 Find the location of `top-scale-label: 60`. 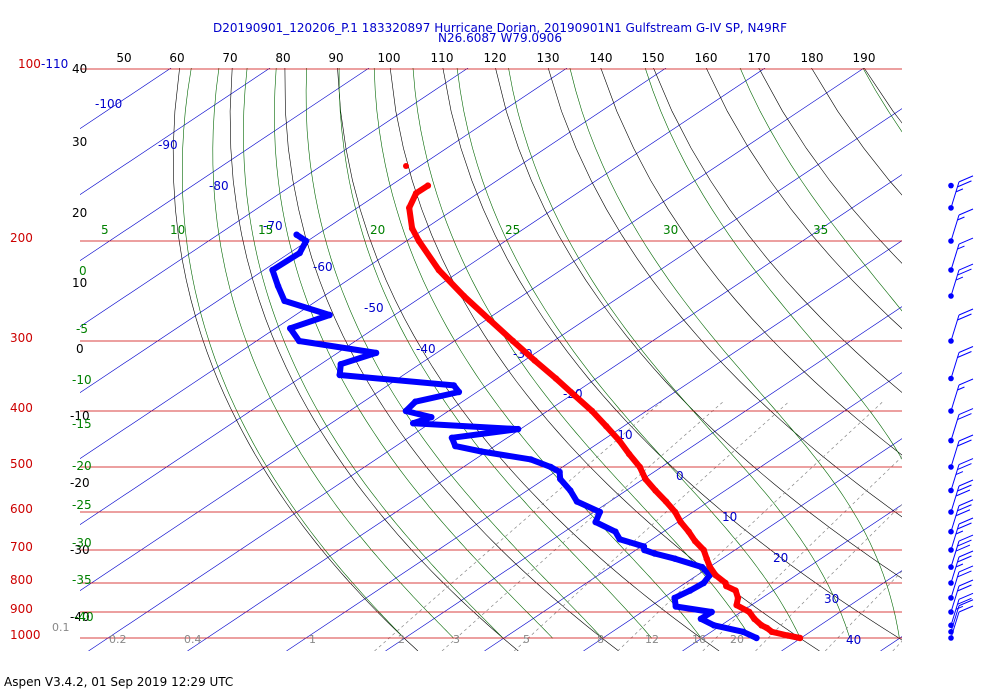

top-scale-label: 60 is located at coordinates (176, 58).